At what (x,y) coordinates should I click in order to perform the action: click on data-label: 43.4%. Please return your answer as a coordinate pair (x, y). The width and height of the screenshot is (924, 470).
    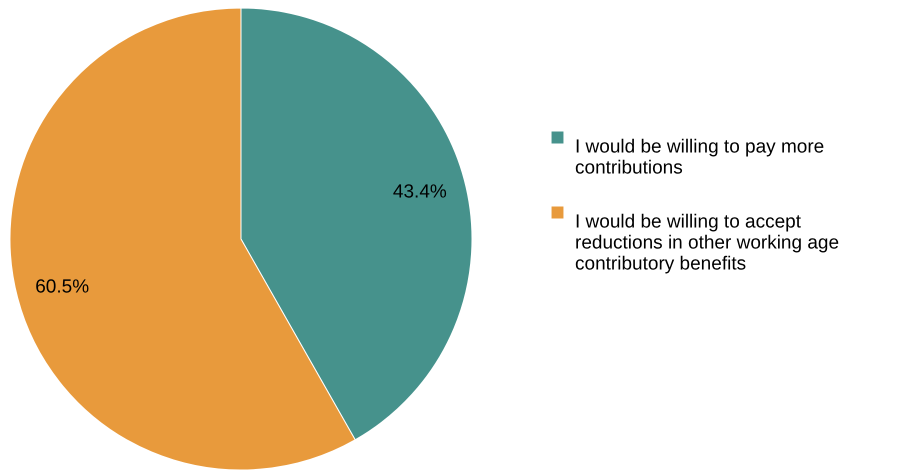
    Looking at the image, I should click on (419, 192).